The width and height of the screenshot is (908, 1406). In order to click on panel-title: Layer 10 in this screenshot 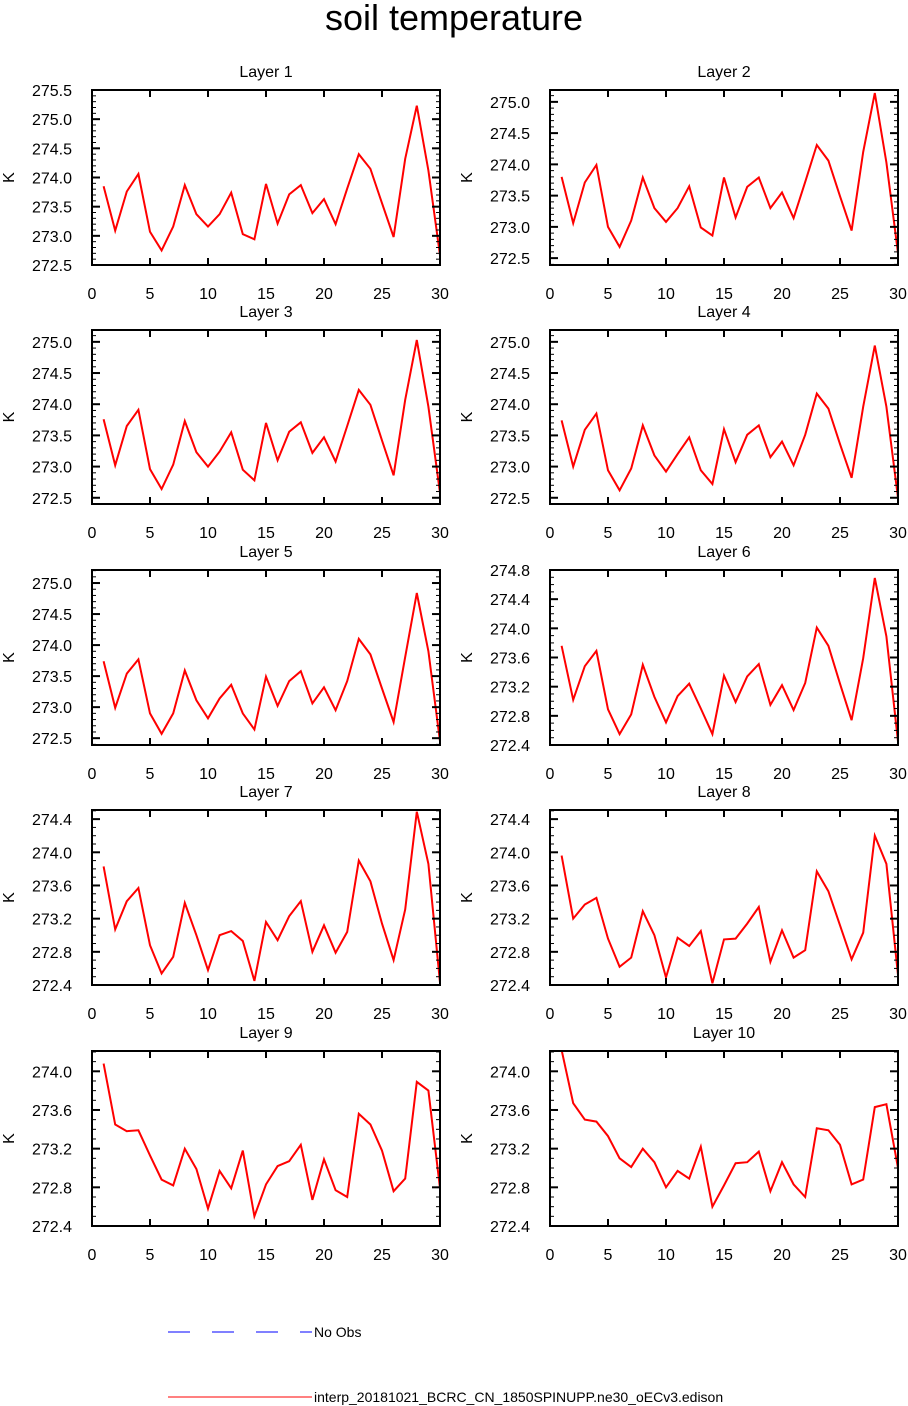, I will do `click(724, 1033)`.